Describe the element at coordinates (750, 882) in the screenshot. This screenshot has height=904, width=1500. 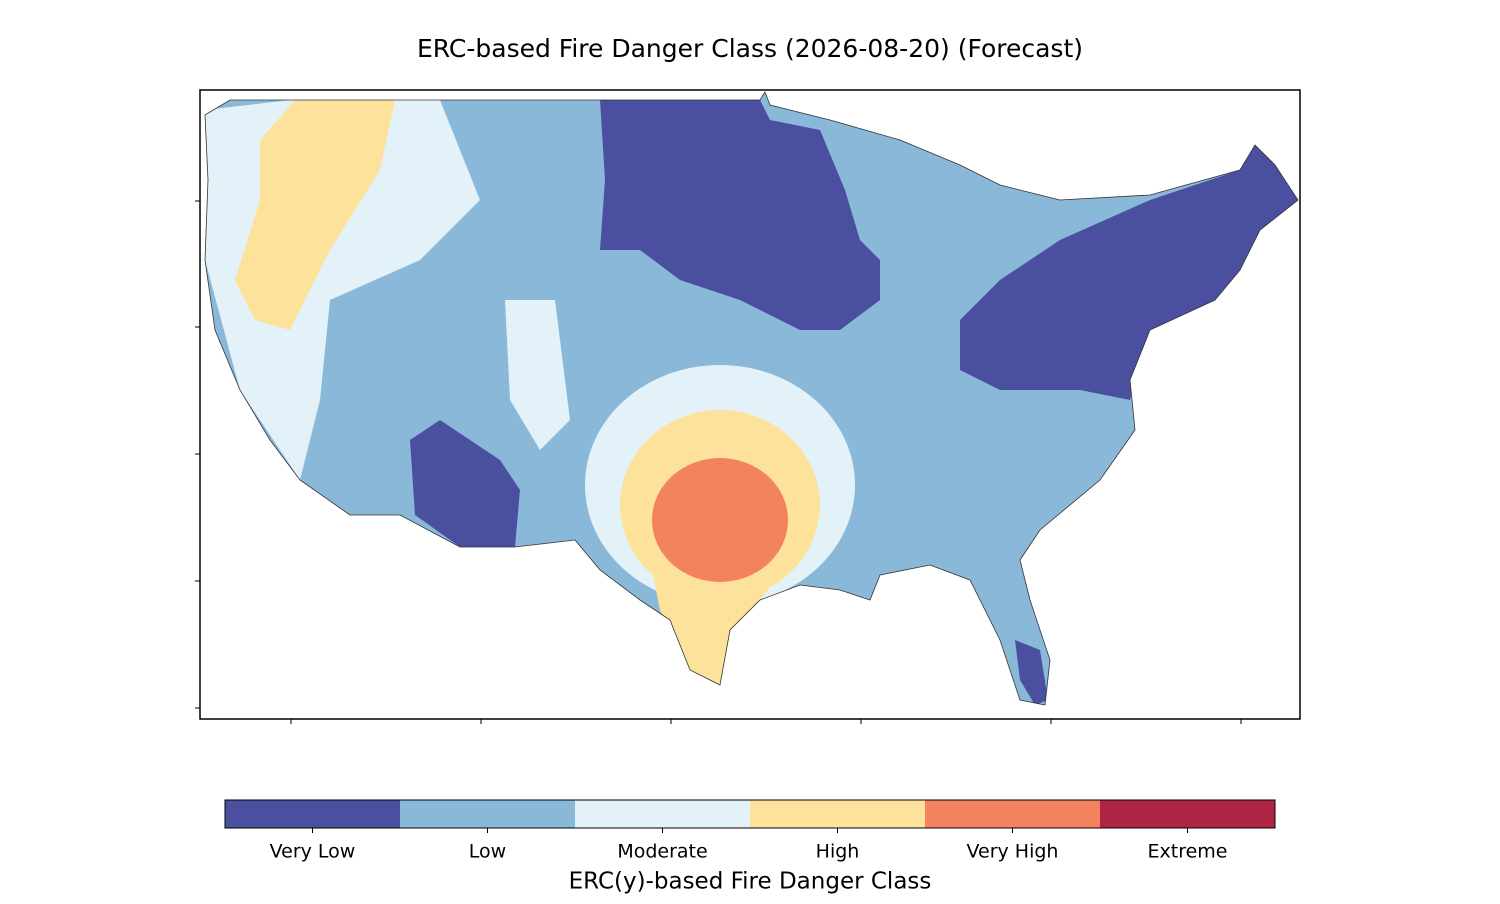
I see `colorbar-label: ERC(y)-based Fire Danger Class` at that location.